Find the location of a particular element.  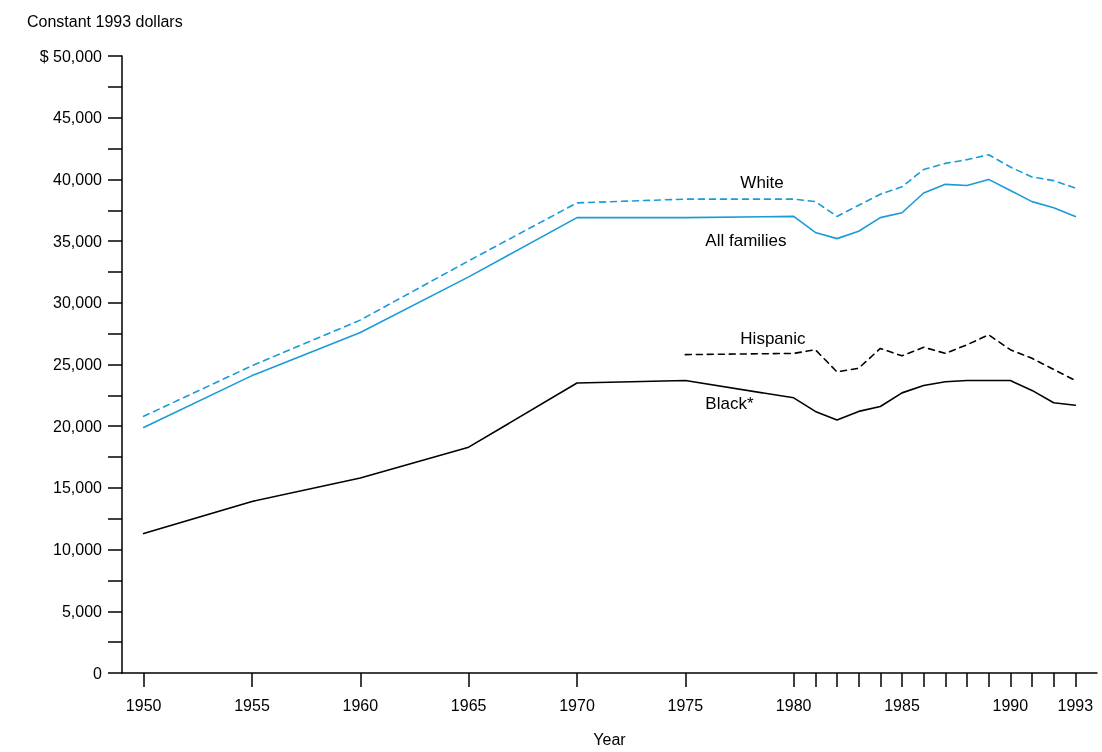

x-tick-label: 1955 is located at coordinates (252, 705).